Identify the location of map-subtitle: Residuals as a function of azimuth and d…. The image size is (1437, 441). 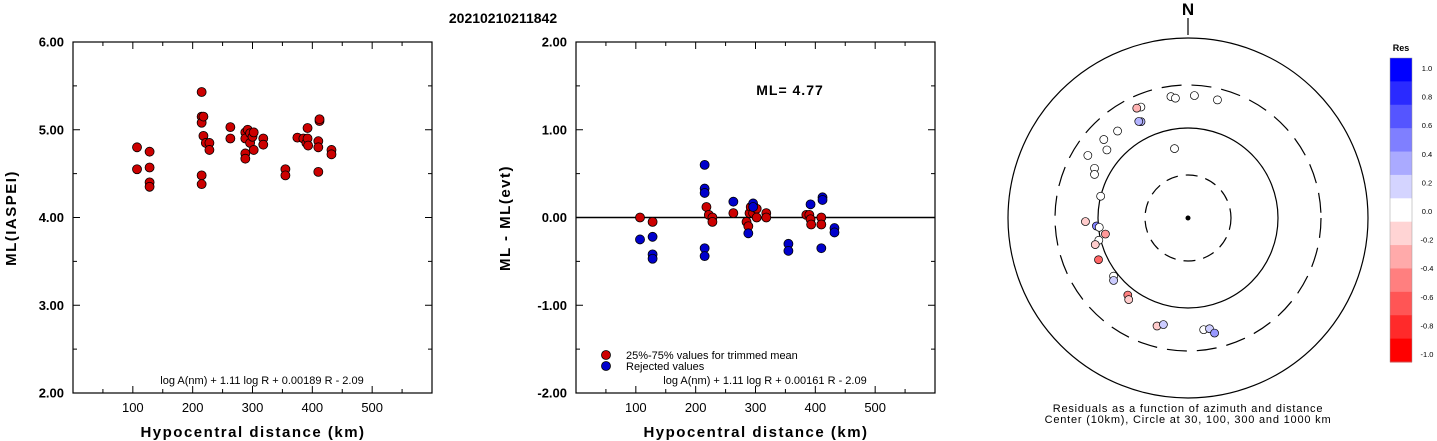
(1188, 409).